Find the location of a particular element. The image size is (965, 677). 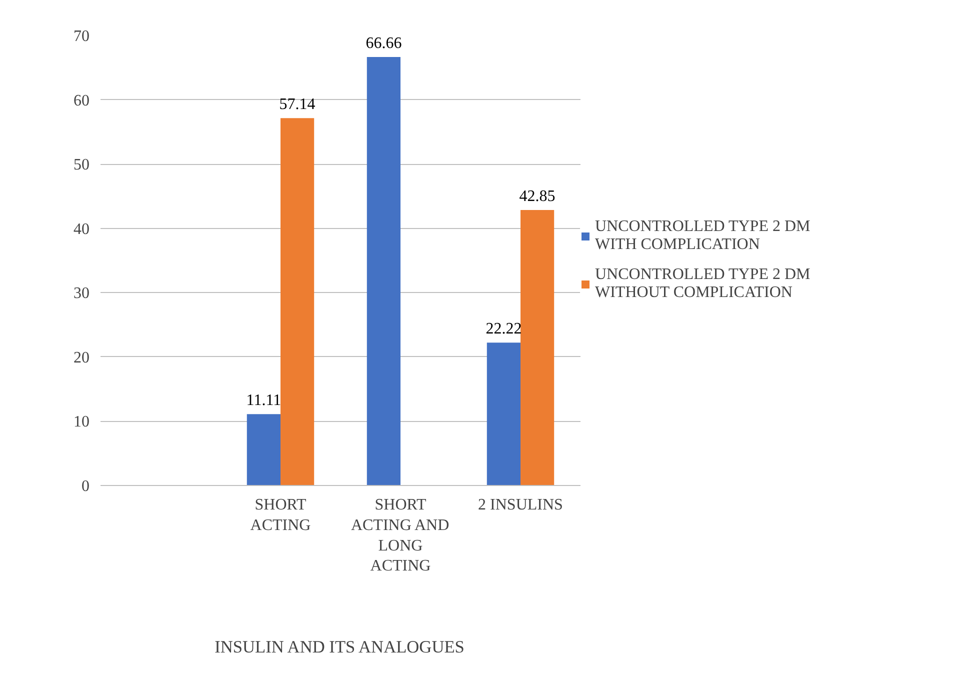

y-tick-label: 70 is located at coordinates (82, 36).